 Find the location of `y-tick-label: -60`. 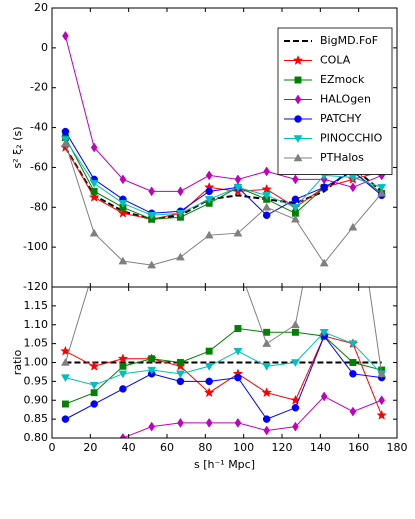

y-tick-label: -60 is located at coordinates (39, 166).